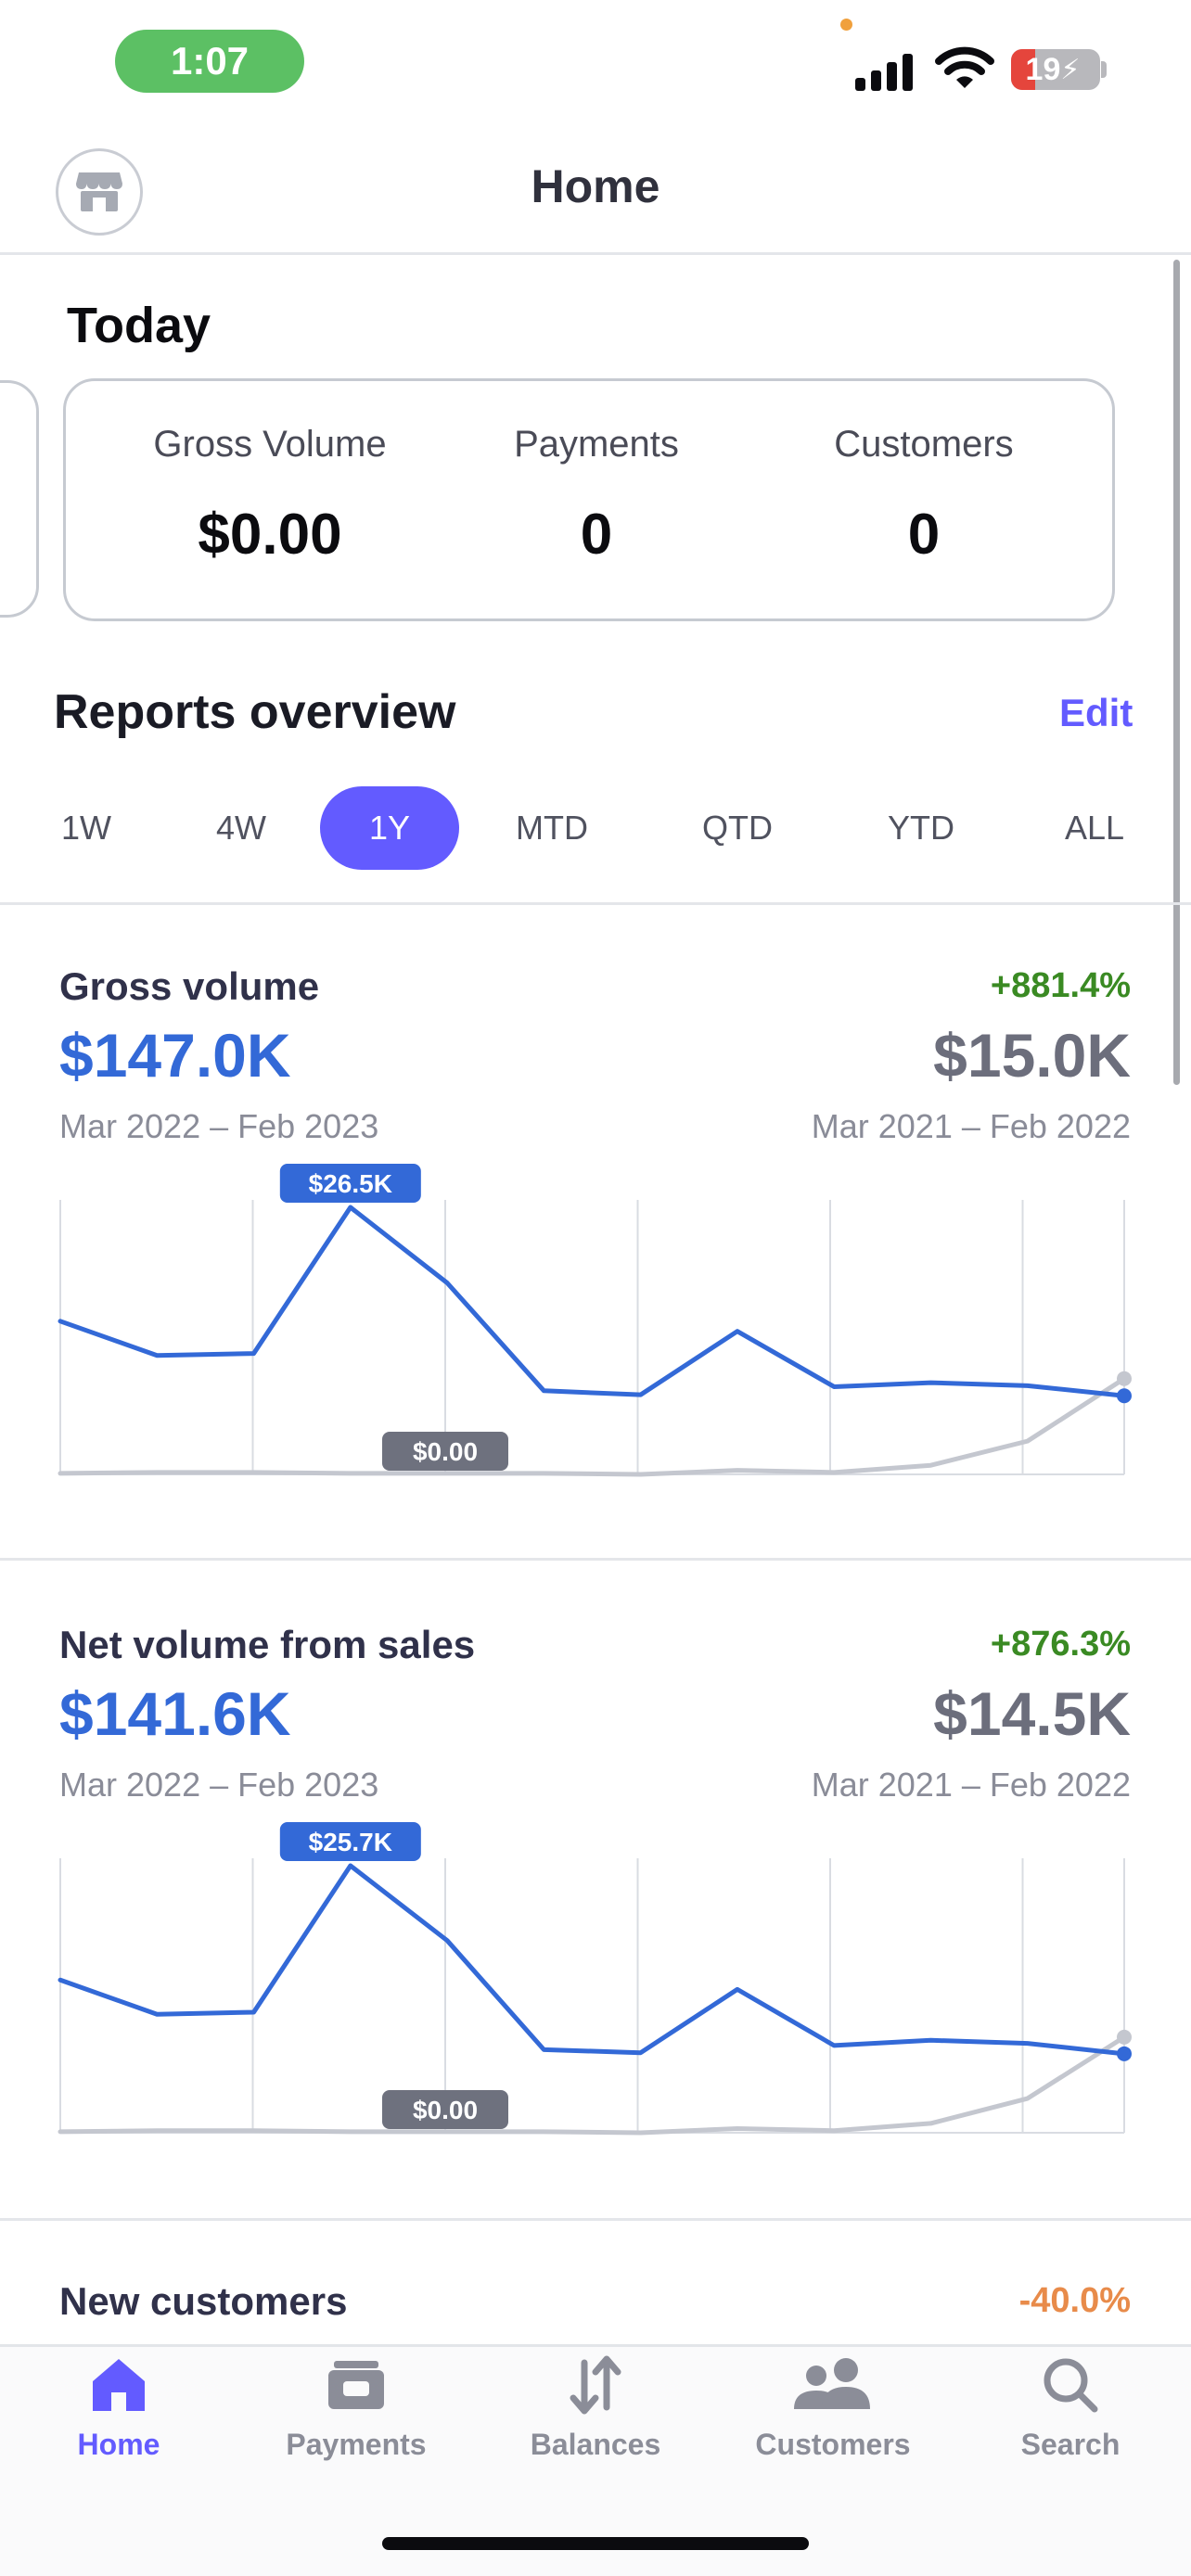 The width and height of the screenshot is (1191, 2576). I want to click on metric-previous-value: $15.0K, so click(1032, 1056).